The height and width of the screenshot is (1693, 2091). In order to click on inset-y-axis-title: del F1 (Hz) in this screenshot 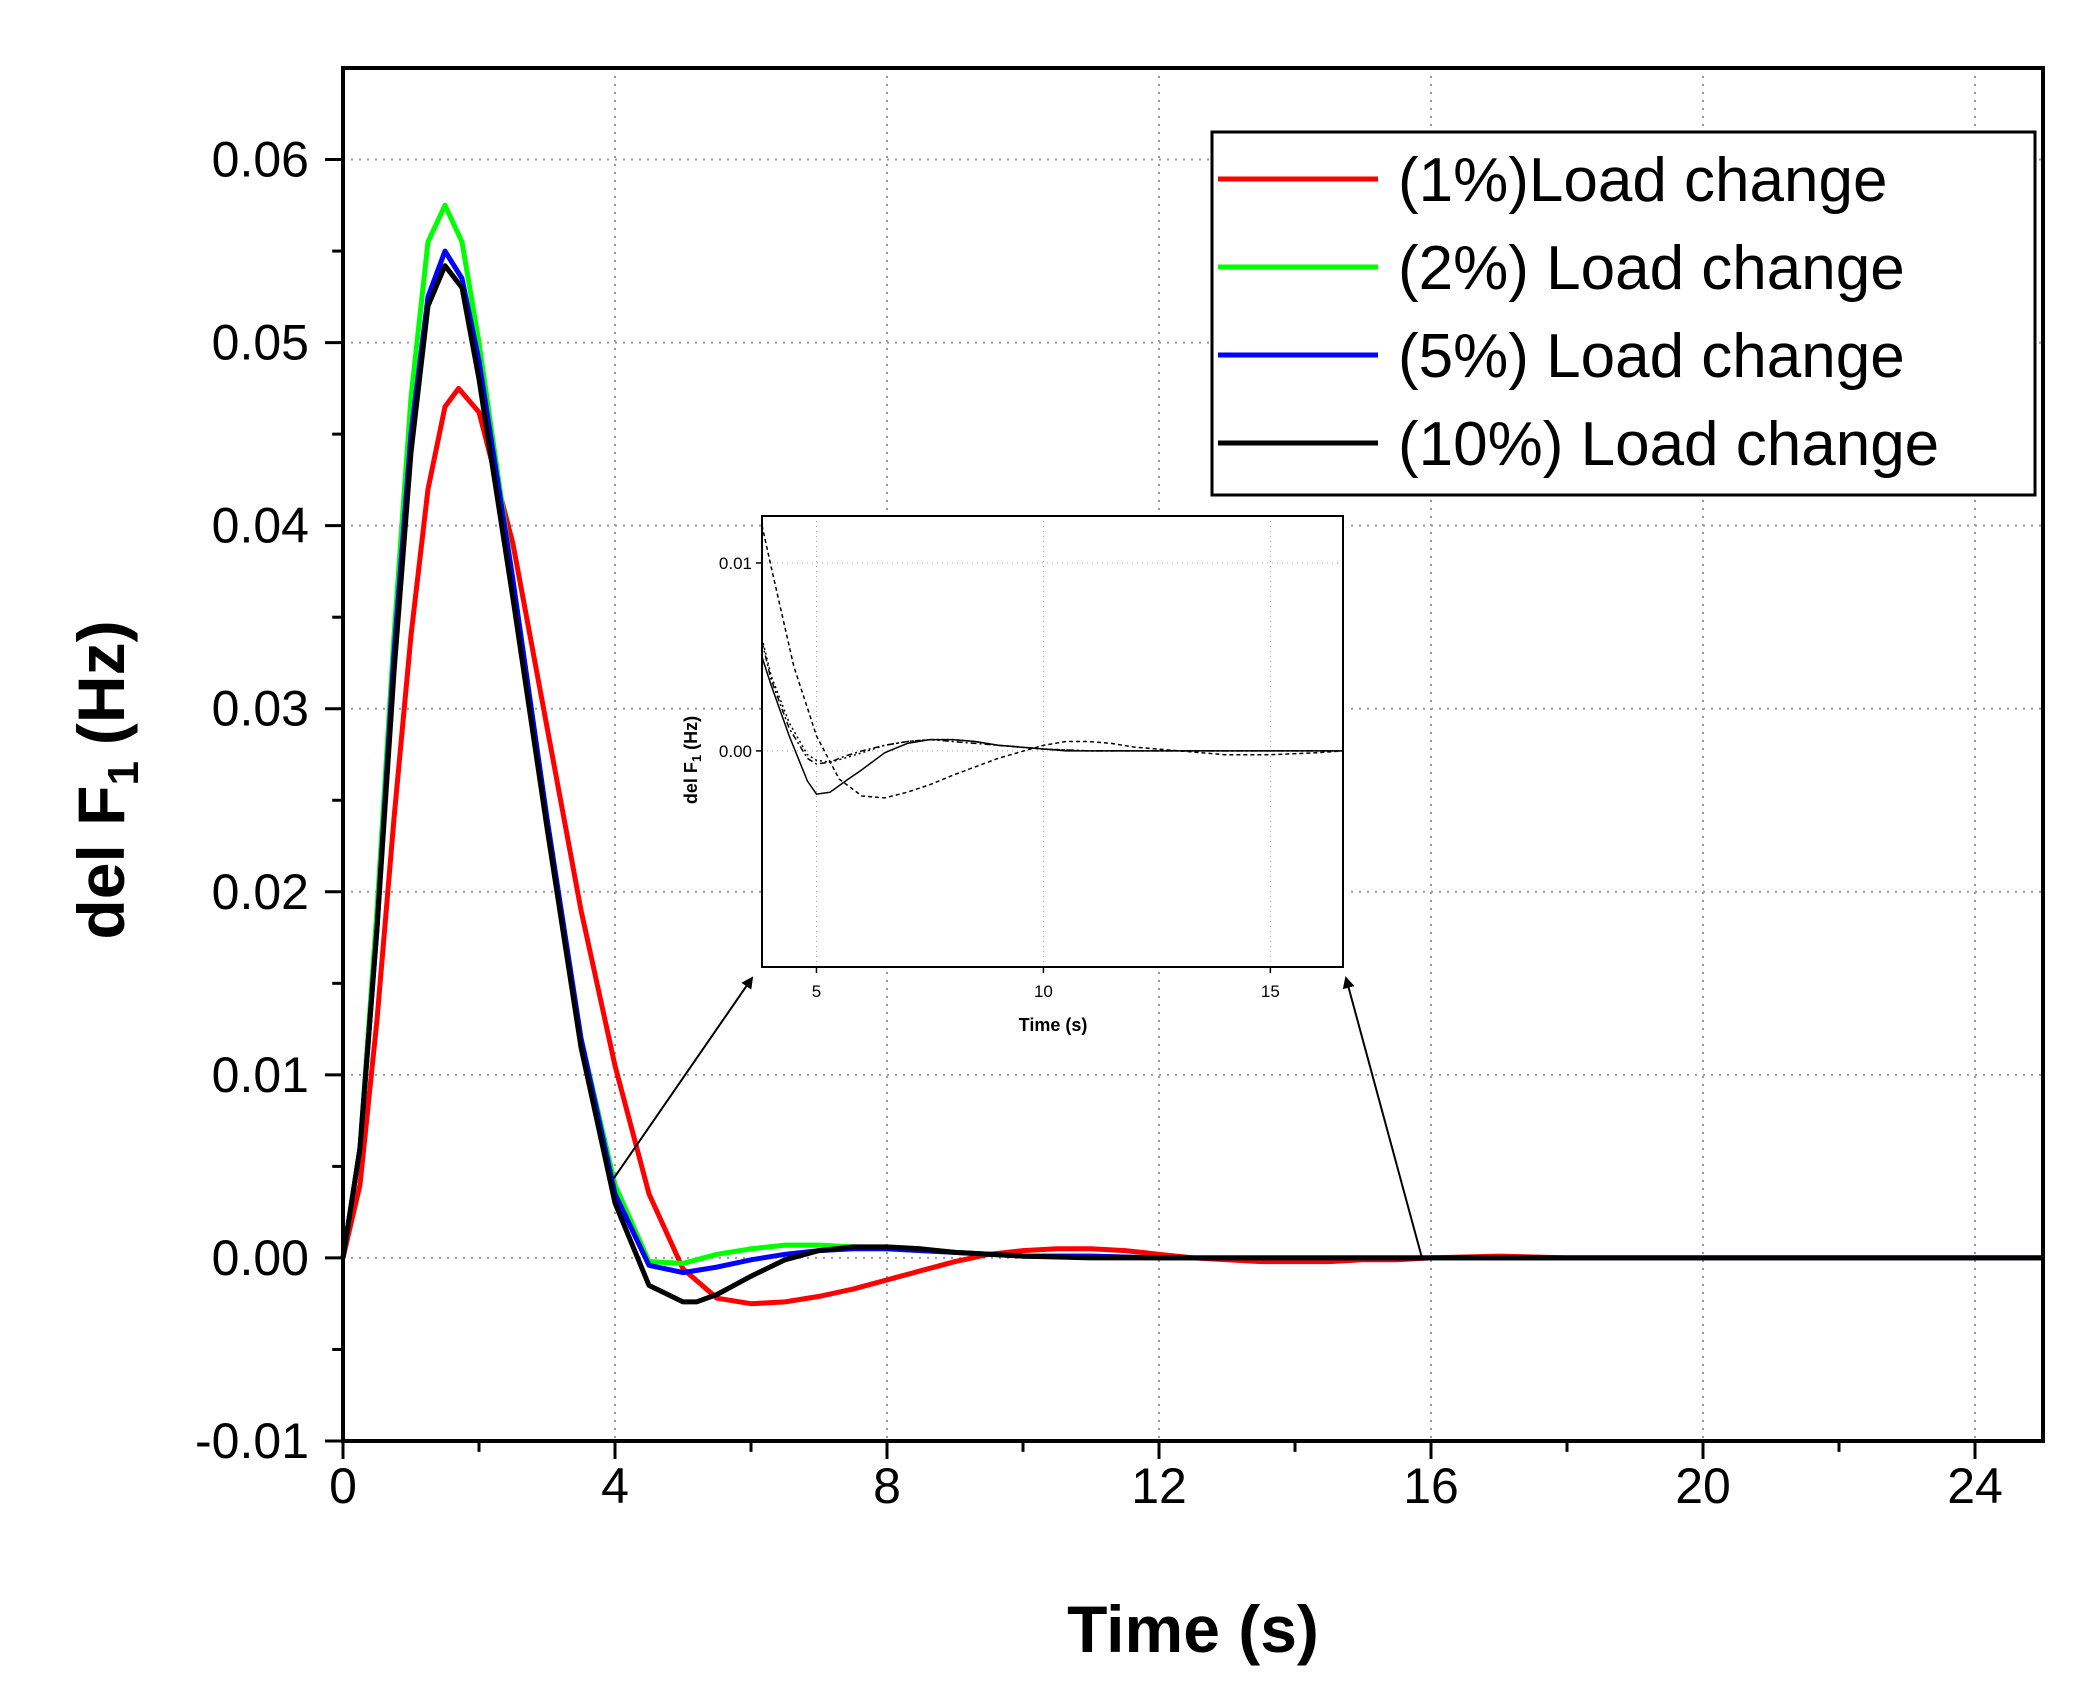, I will do `click(692, 760)`.